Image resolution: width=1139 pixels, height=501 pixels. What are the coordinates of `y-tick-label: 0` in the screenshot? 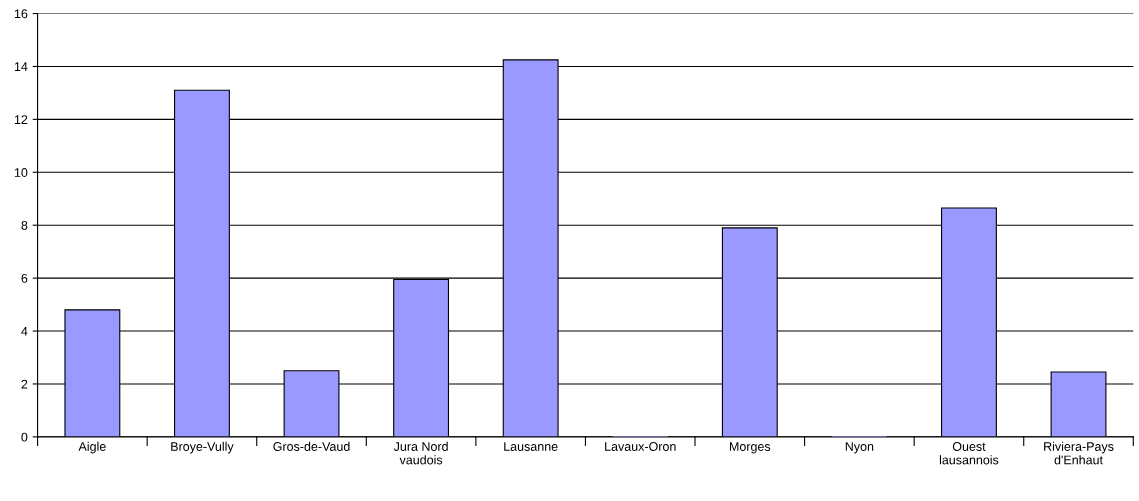 It's located at (24, 437).